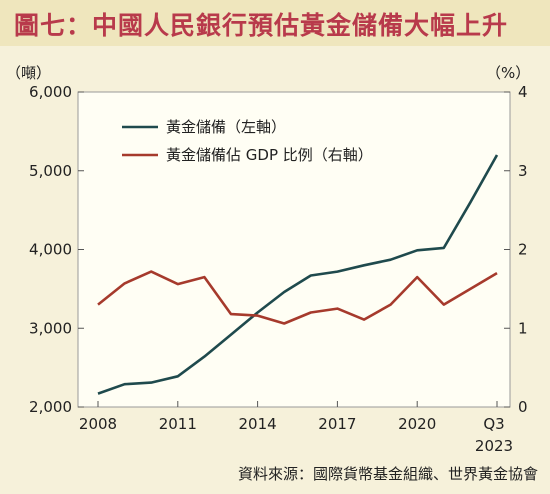  What do you see at coordinates (523, 250) in the screenshot?
I see `y-right-tick-label: 2` at bounding box center [523, 250].